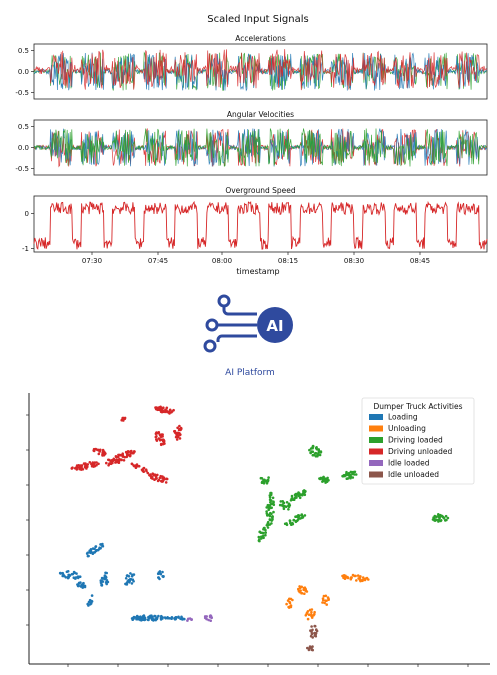  I want to click on legend-item: Unloading, so click(397, 428).